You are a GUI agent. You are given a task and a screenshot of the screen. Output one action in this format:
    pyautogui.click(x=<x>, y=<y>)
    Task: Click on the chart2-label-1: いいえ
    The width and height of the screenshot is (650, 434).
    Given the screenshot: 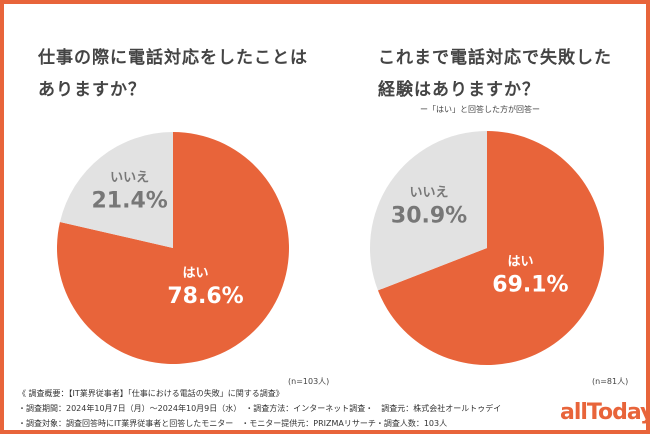 What is the action you would take?
    pyautogui.click(x=429, y=192)
    